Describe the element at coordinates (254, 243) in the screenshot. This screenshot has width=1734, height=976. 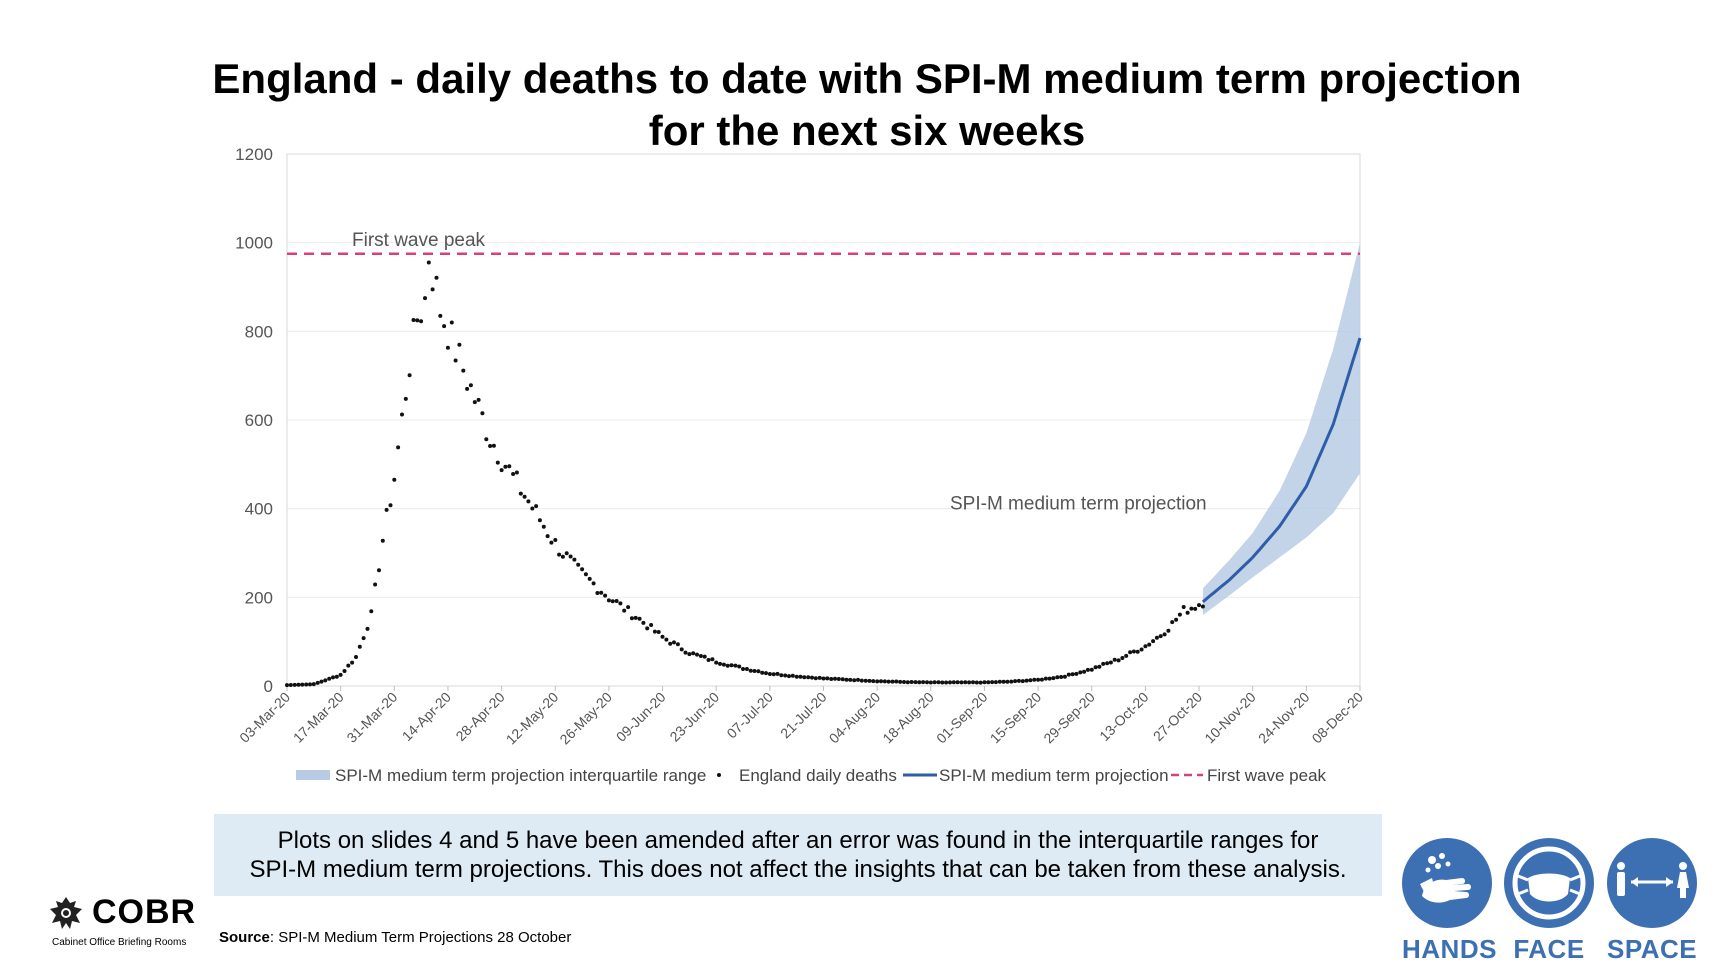
I see `y-tick-label: 1000` at that location.